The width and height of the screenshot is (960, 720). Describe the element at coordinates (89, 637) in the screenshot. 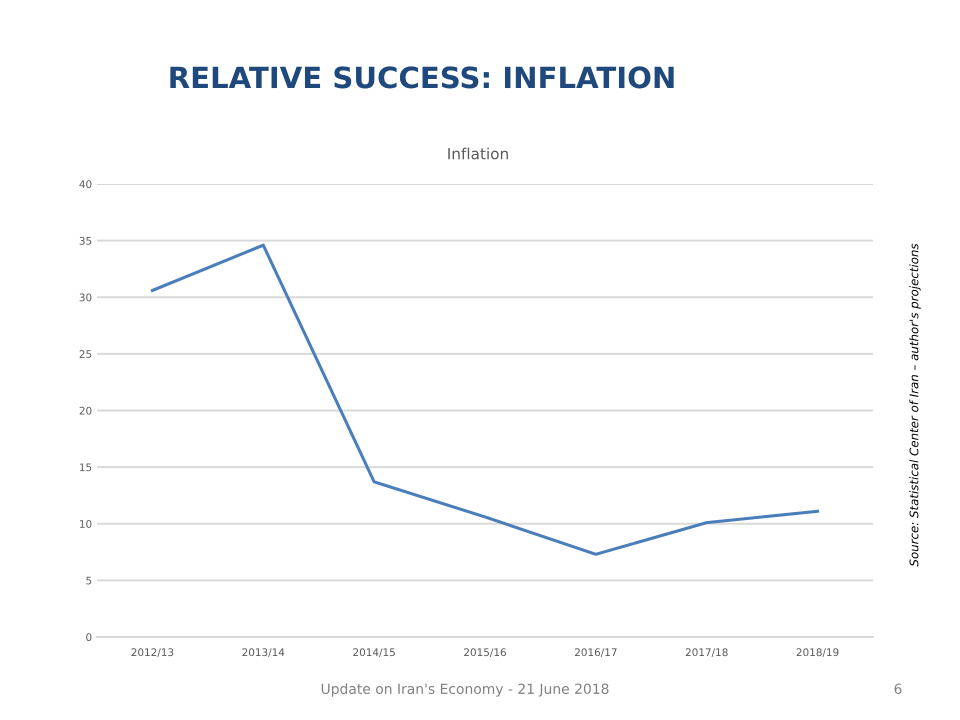

I see `y-tick-label: 0` at that location.